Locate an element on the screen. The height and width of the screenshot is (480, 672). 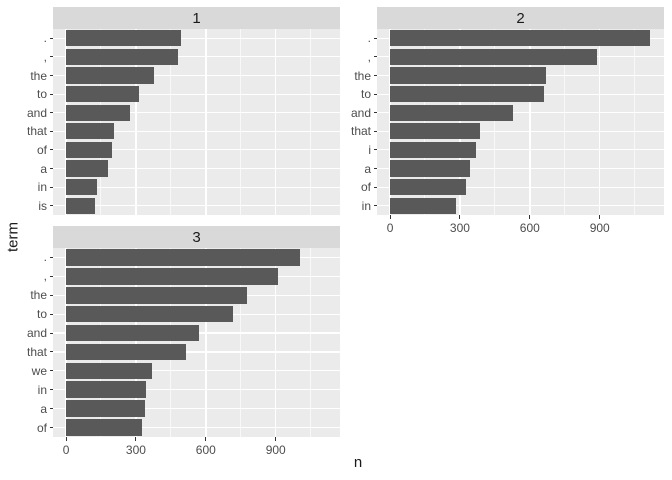
bar-we is located at coordinates (109, 371).